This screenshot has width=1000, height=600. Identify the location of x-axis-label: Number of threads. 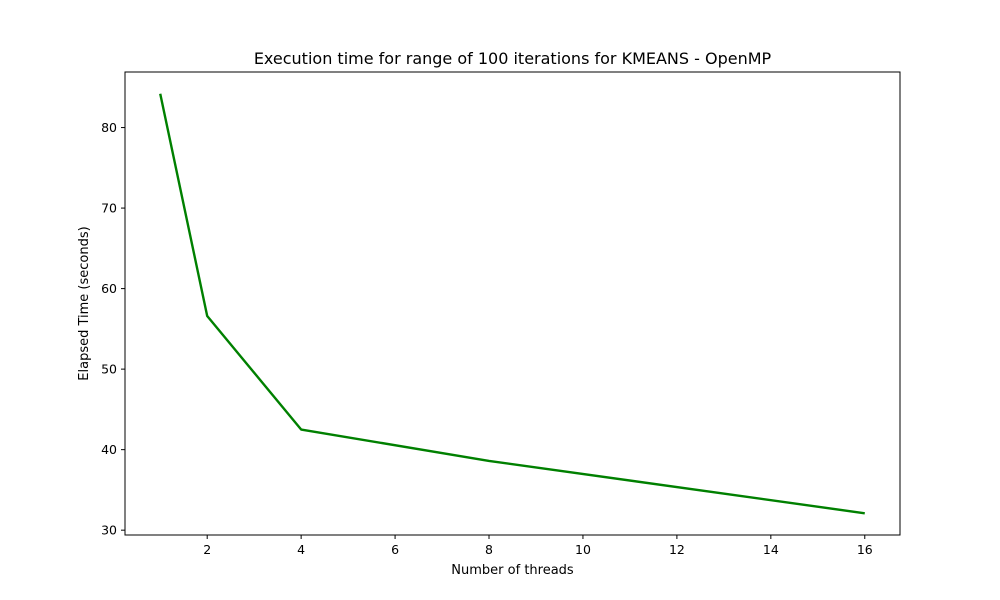
(512, 570).